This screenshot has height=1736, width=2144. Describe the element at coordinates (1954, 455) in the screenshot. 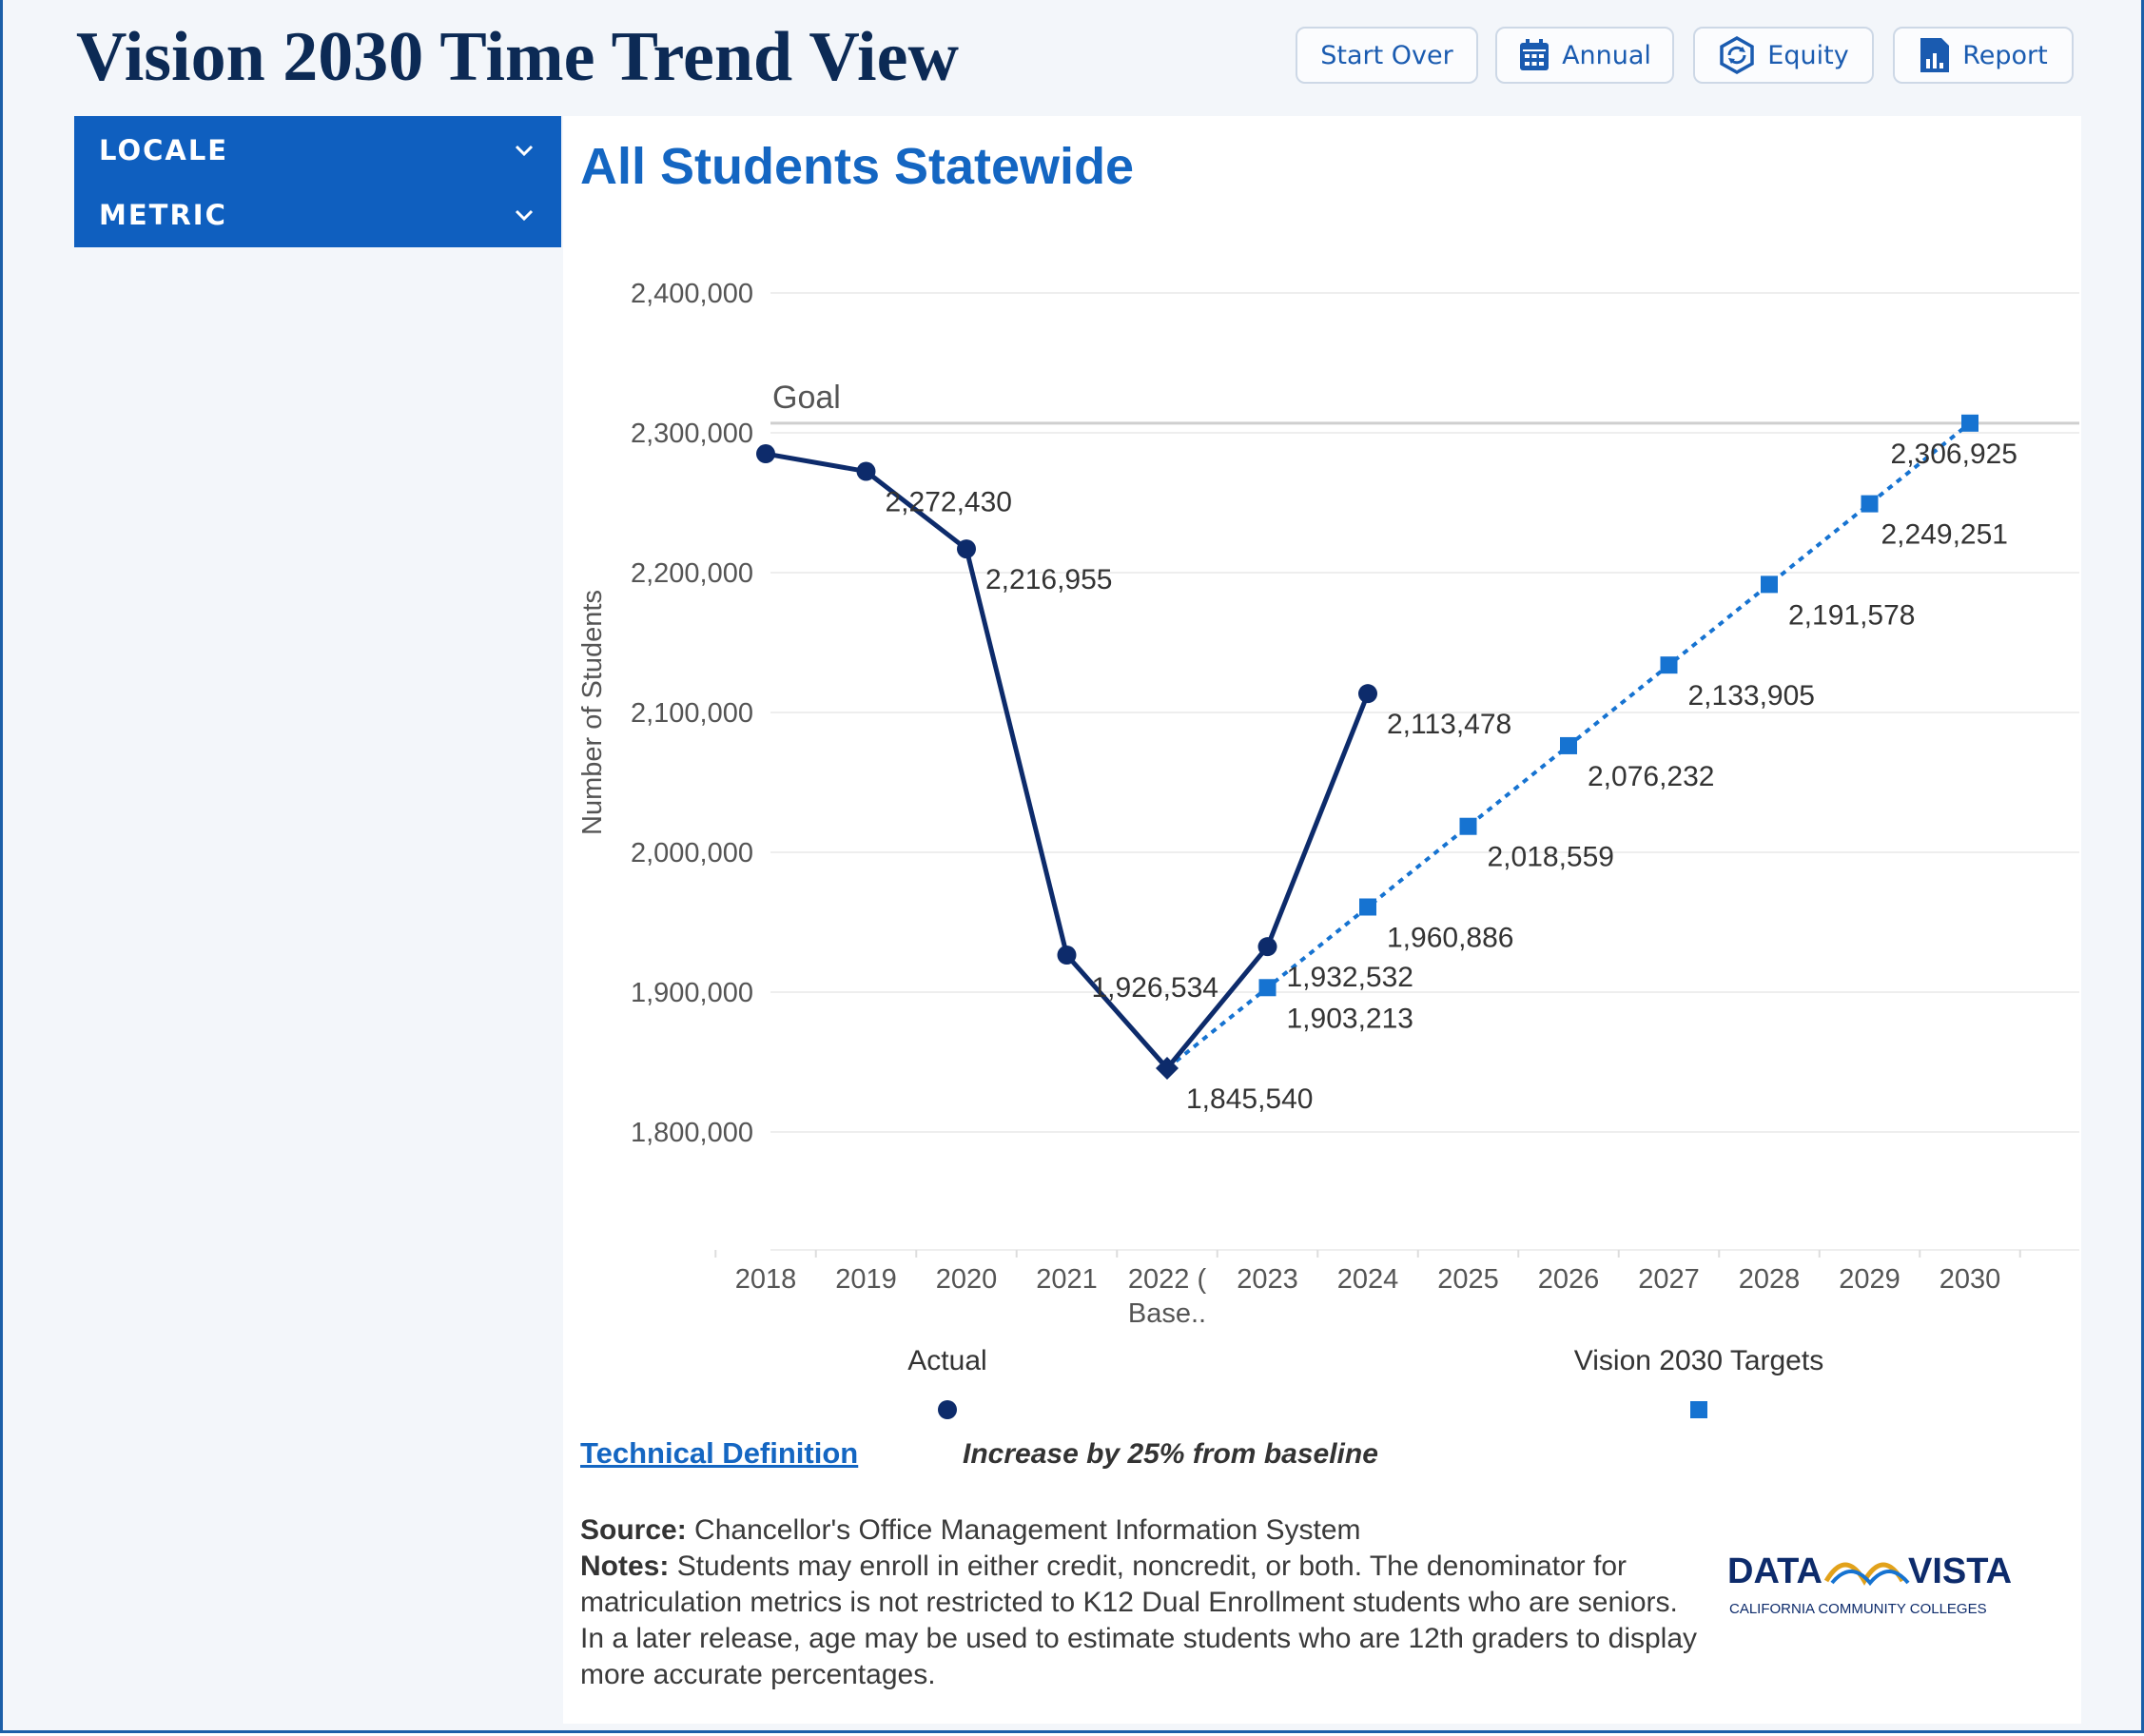

I see `data-label: 2,306,925` at that location.